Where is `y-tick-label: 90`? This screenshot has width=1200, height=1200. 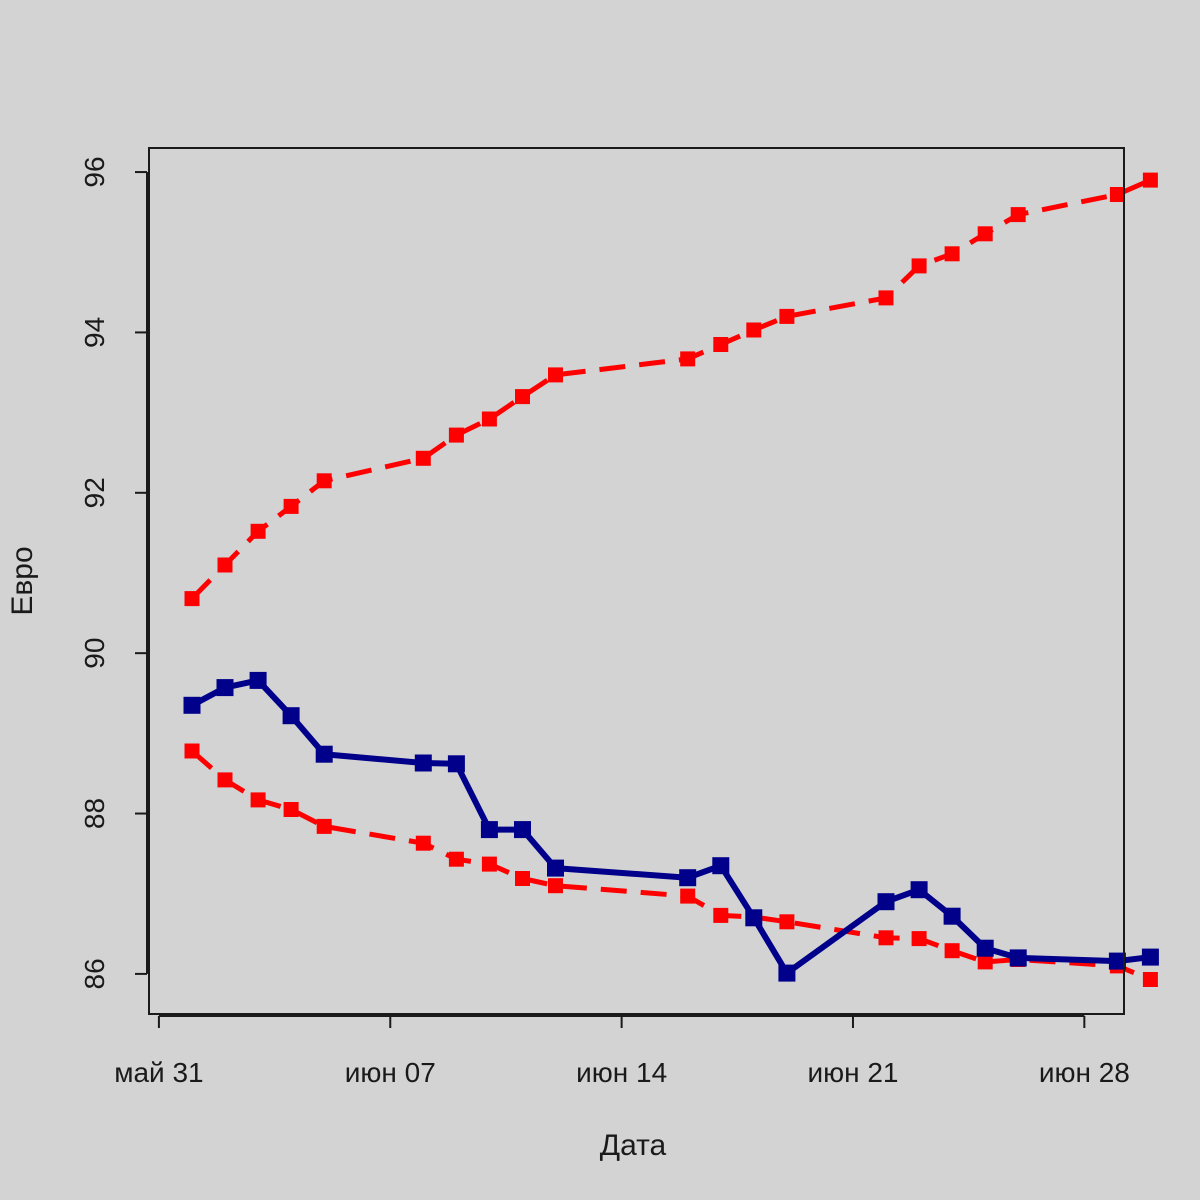
y-tick-label: 90 is located at coordinates (94, 653).